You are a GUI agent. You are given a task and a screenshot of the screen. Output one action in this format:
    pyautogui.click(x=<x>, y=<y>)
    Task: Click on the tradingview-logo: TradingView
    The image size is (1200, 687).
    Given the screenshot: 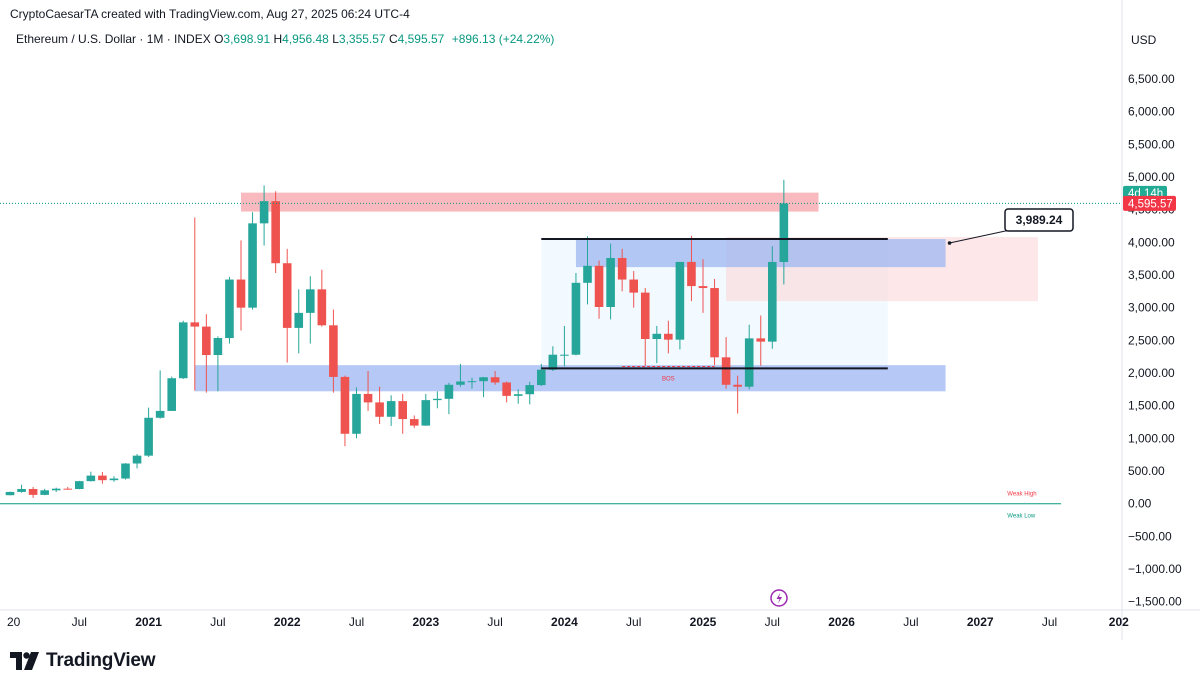 What is the action you would take?
    pyautogui.click(x=83, y=661)
    